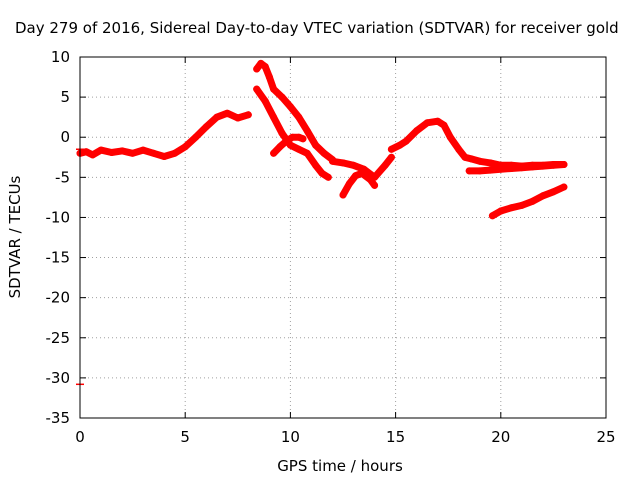 The height and width of the screenshot is (480, 640). Describe the element at coordinates (58, 217) in the screenshot. I see `y-tick-label: -10` at that location.